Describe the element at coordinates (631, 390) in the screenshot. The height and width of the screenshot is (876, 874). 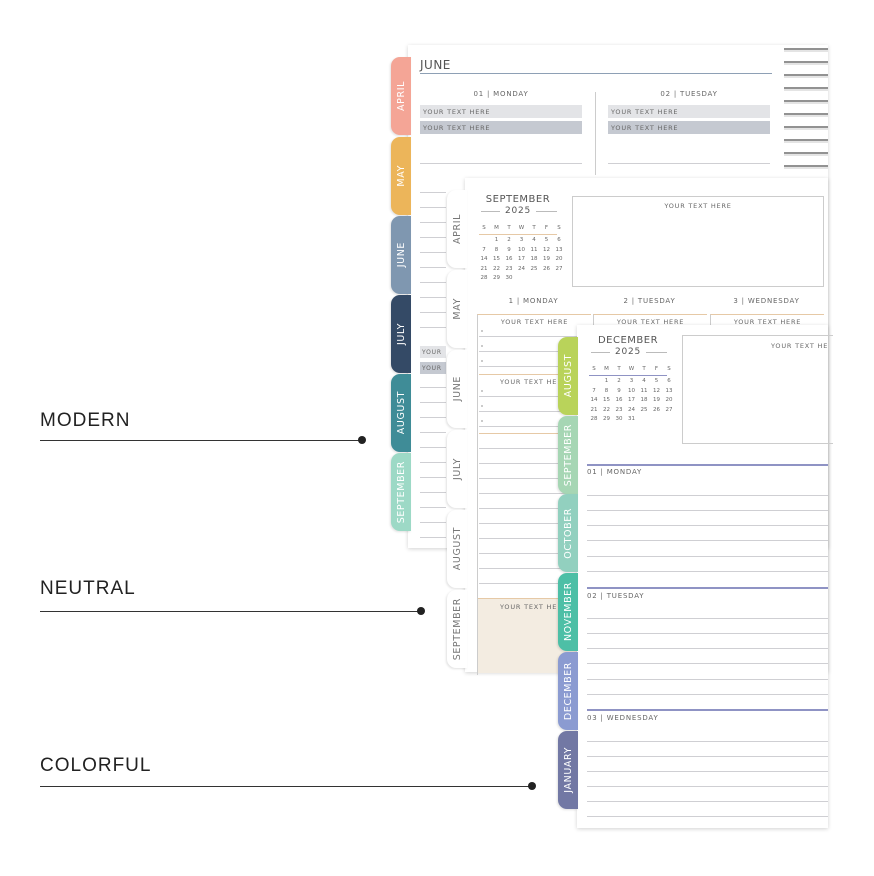
I see `calendar-day: 10` at that location.